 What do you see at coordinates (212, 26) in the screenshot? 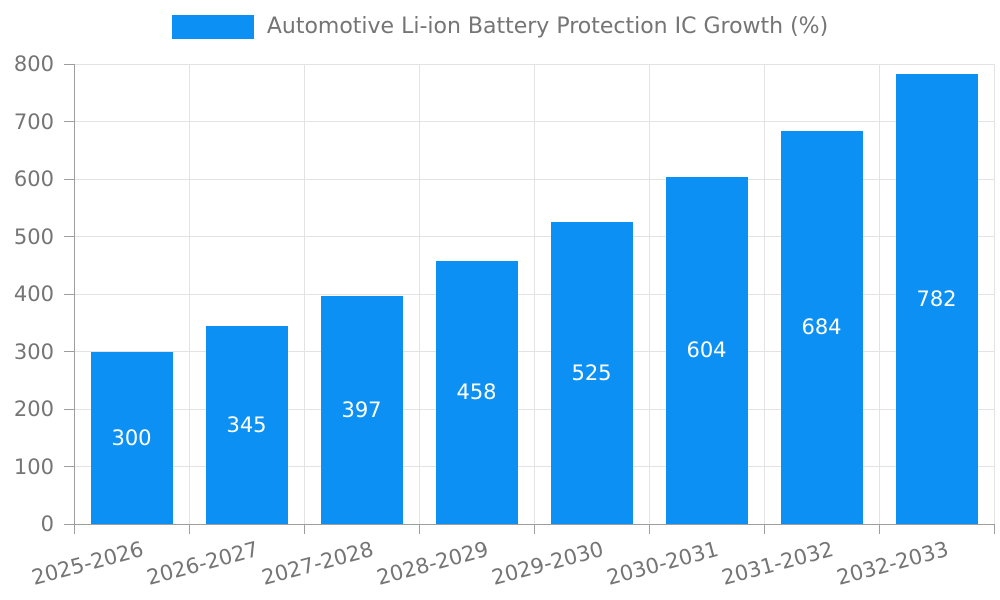
I see `legend-swatch-icon` at bounding box center [212, 26].